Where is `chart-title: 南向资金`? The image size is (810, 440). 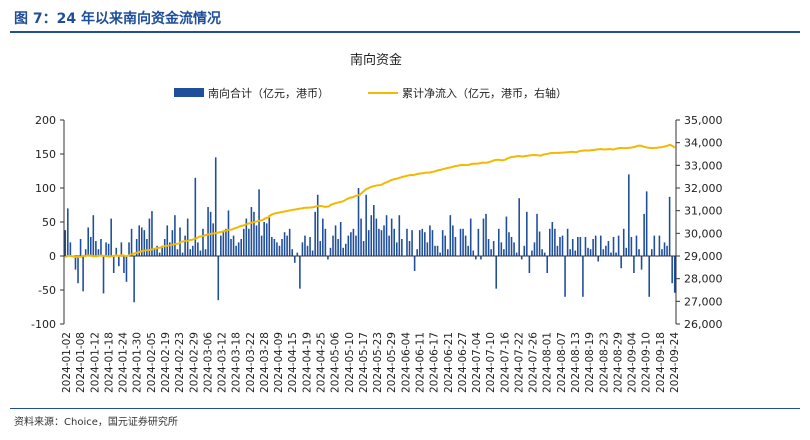
chart-title: 南向资金 is located at coordinates (376, 60).